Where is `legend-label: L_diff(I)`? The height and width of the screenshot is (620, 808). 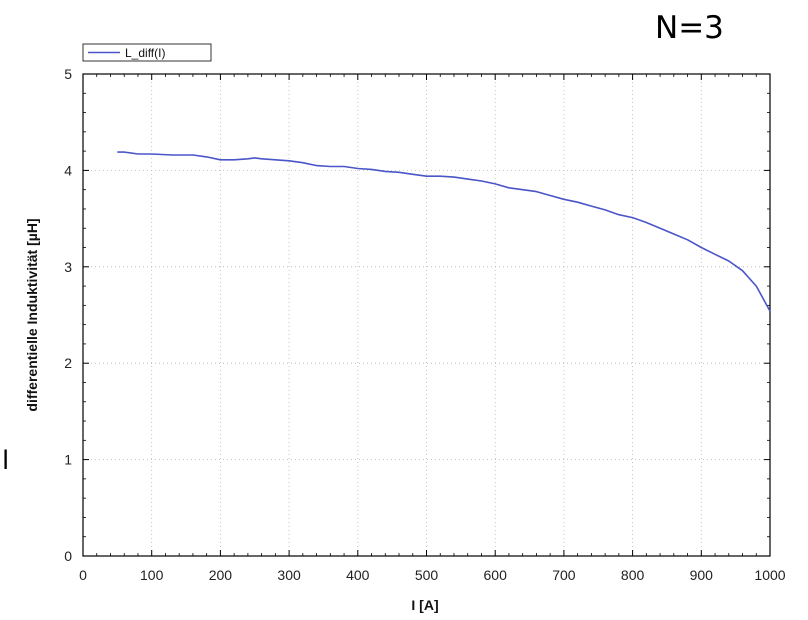
legend-label: L_diff(I) is located at coordinates (145, 53).